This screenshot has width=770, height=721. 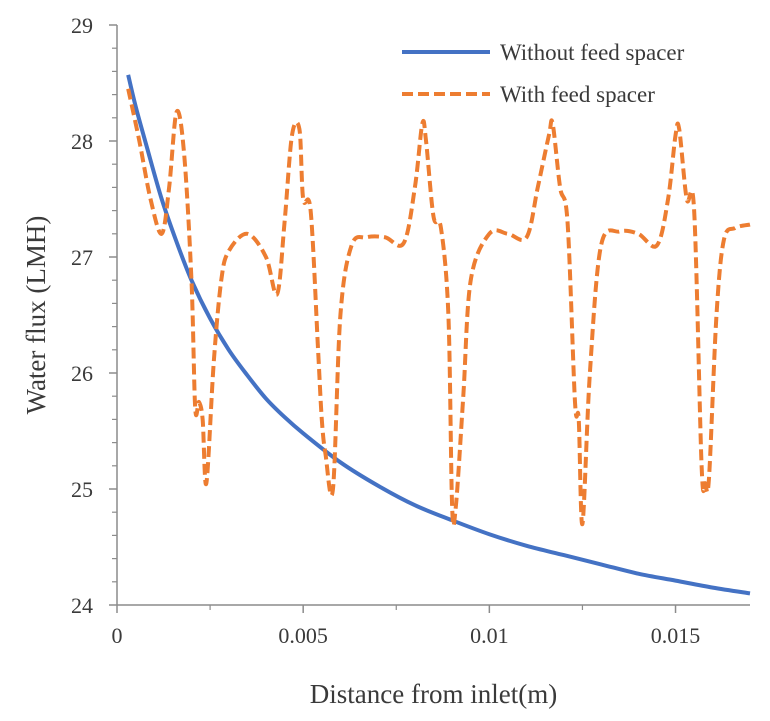 I want to click on y-tick-label: 25, so click(x=82, y=489).